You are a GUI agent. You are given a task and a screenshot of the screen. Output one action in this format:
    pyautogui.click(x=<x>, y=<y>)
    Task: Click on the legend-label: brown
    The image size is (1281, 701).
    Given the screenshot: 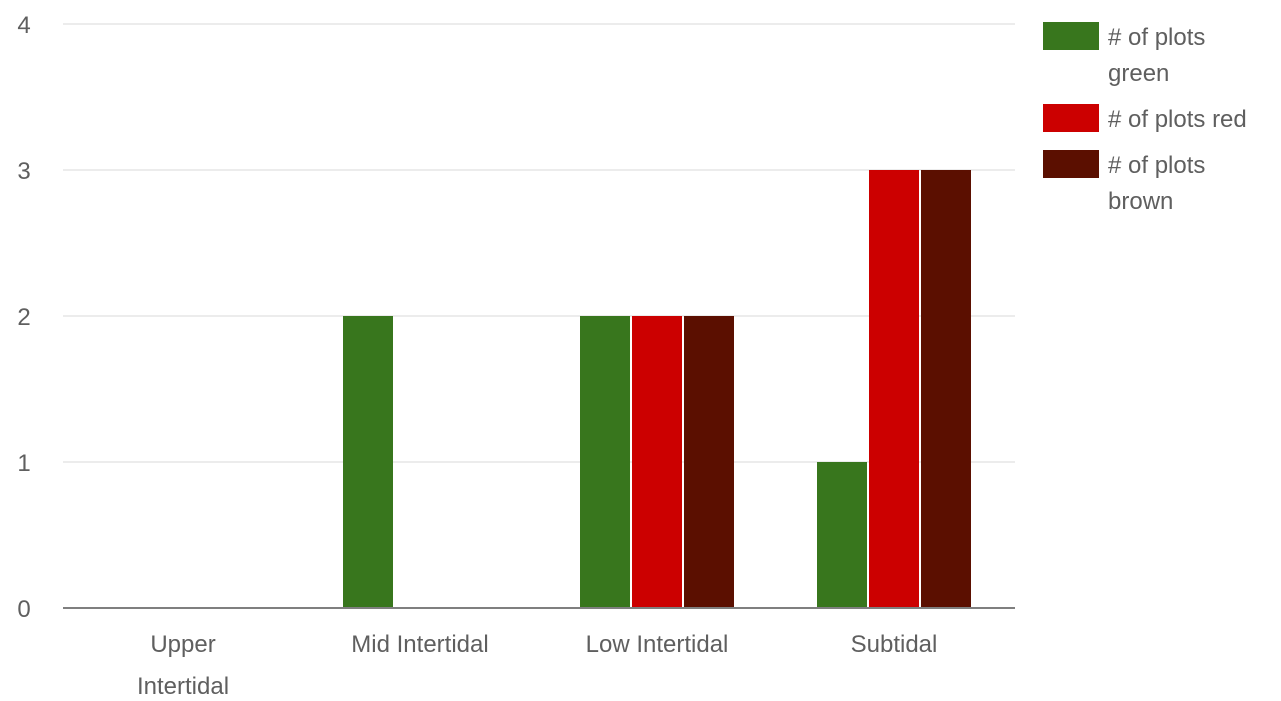 What is the action you would take?
    pyautogui.click(x=1140, y=201)
    